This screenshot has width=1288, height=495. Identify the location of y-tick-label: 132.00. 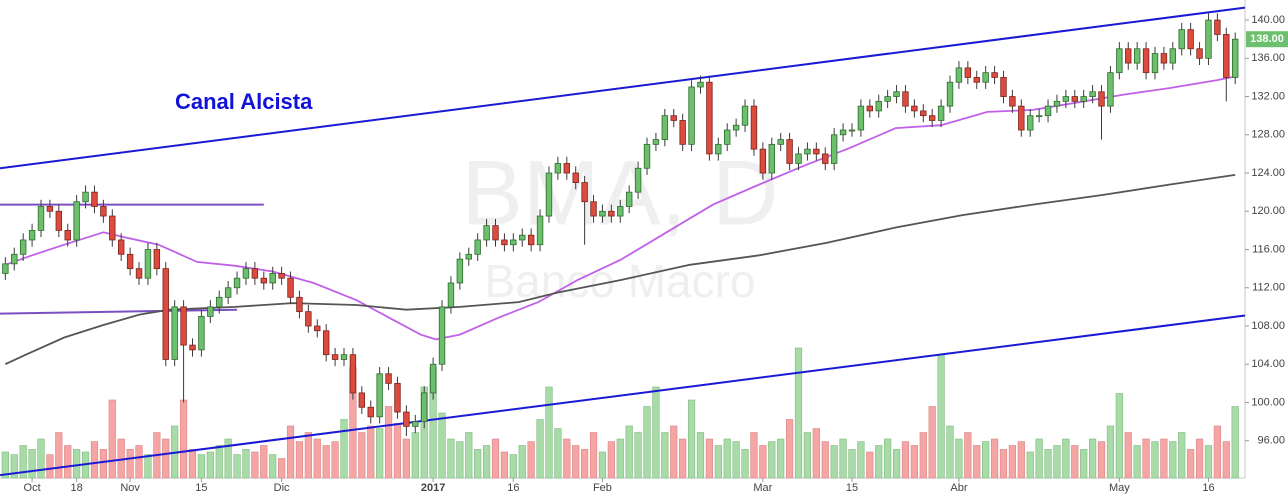
(1268, 96).